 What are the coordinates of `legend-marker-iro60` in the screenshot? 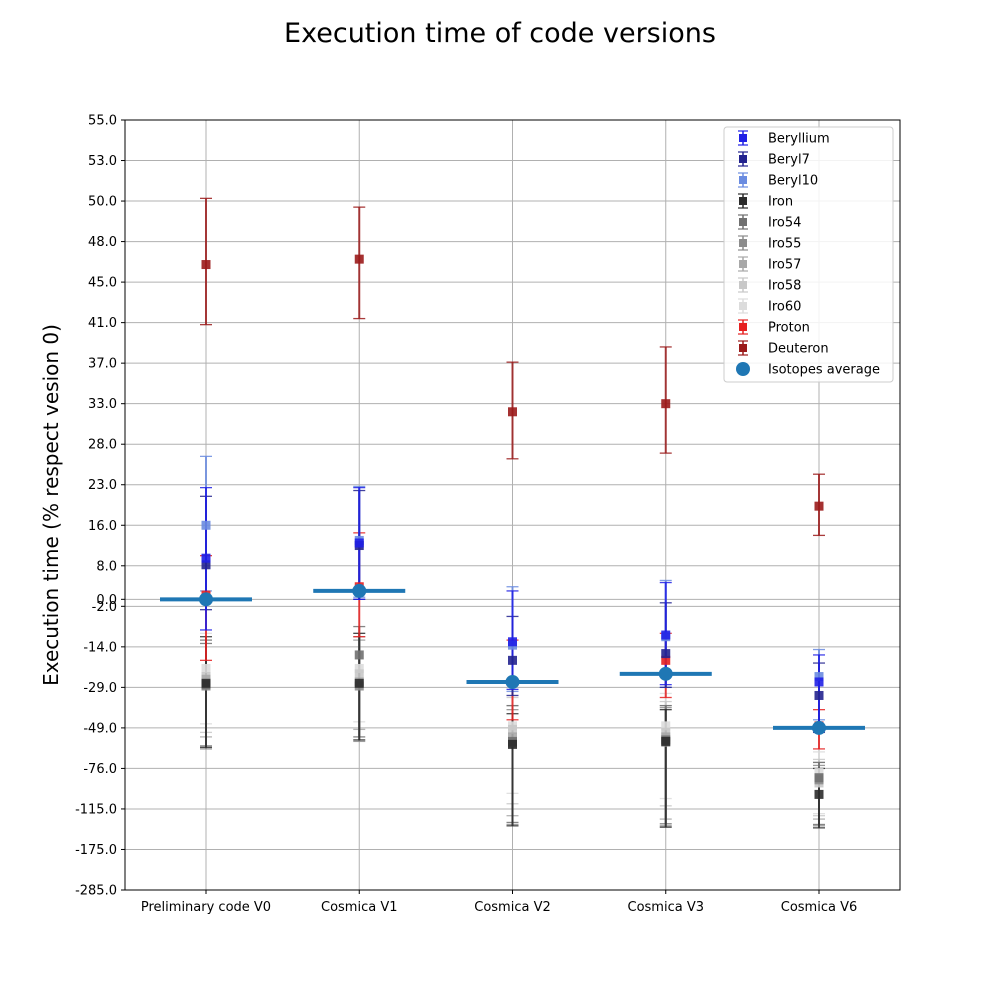 It's located at (743, 306).